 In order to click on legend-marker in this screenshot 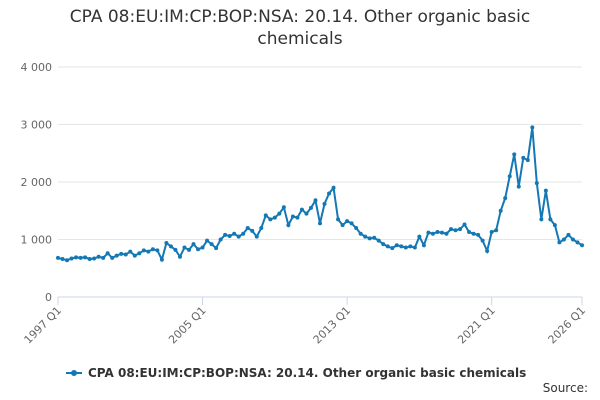, I will do `click(74, 373)`.